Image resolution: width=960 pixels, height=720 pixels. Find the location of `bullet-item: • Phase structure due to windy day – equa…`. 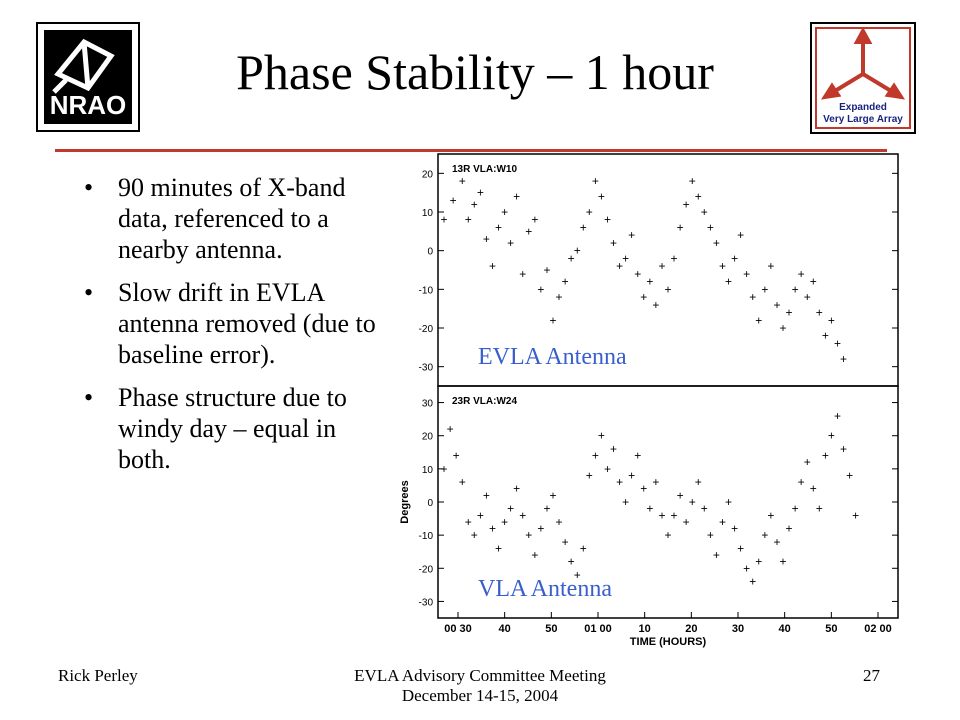

bullet-item: • Phase structure due to windy day – equa… is located at coordinates (230, 428).